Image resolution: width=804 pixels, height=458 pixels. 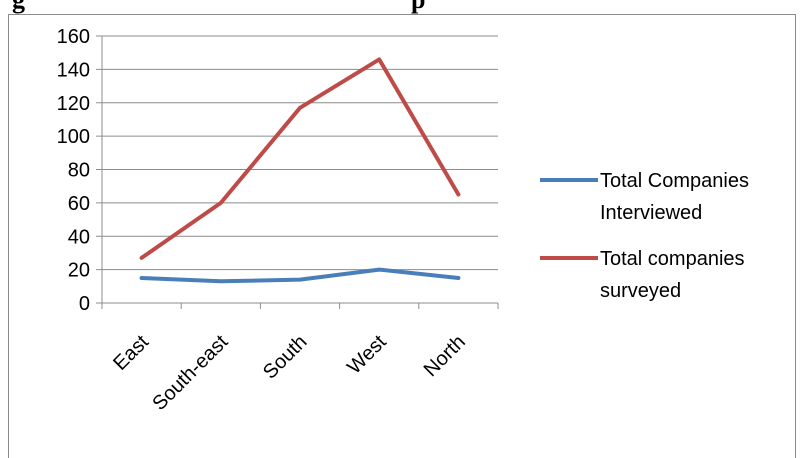 What do you see at coordinates (445, 356) in the screenshot?
I see `x-tick-label: North` at bounding box center [445, 356].